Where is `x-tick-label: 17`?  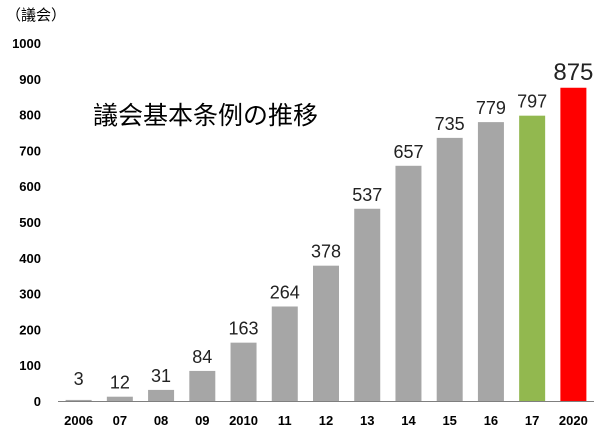 x-tick-label: 17 is located at coordinates (532, 420).